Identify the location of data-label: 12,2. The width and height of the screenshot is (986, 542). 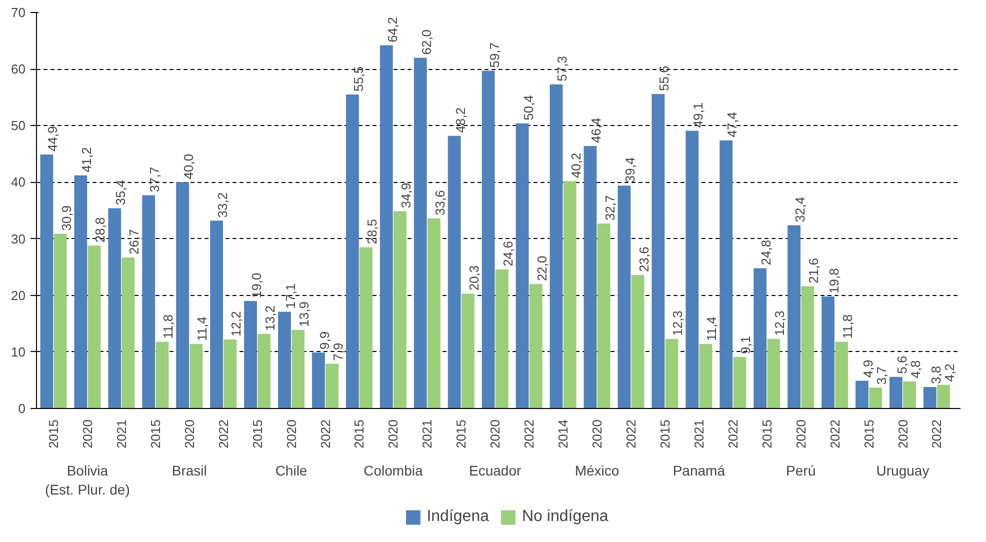
(236, 323).